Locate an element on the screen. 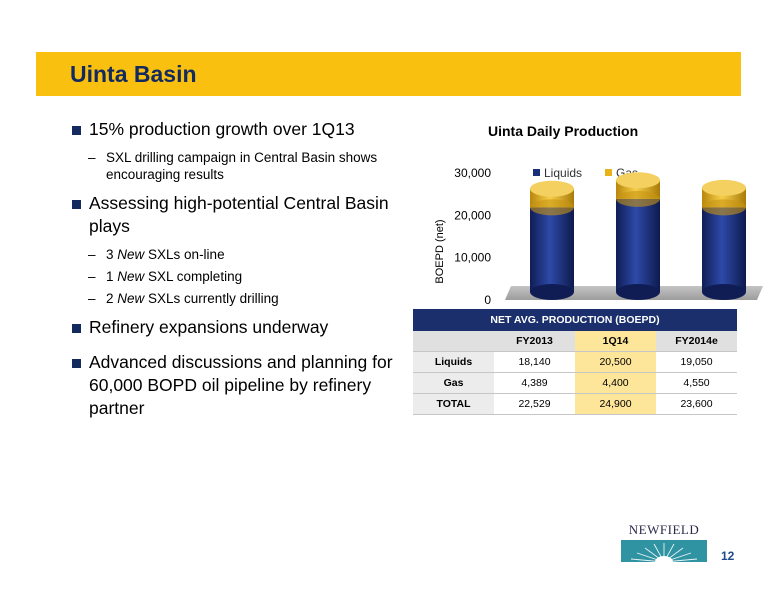 This screenshot has width=776, height=600. bullet-1: 15% production growth over 1Q13 is located at coordinates (237, 129).